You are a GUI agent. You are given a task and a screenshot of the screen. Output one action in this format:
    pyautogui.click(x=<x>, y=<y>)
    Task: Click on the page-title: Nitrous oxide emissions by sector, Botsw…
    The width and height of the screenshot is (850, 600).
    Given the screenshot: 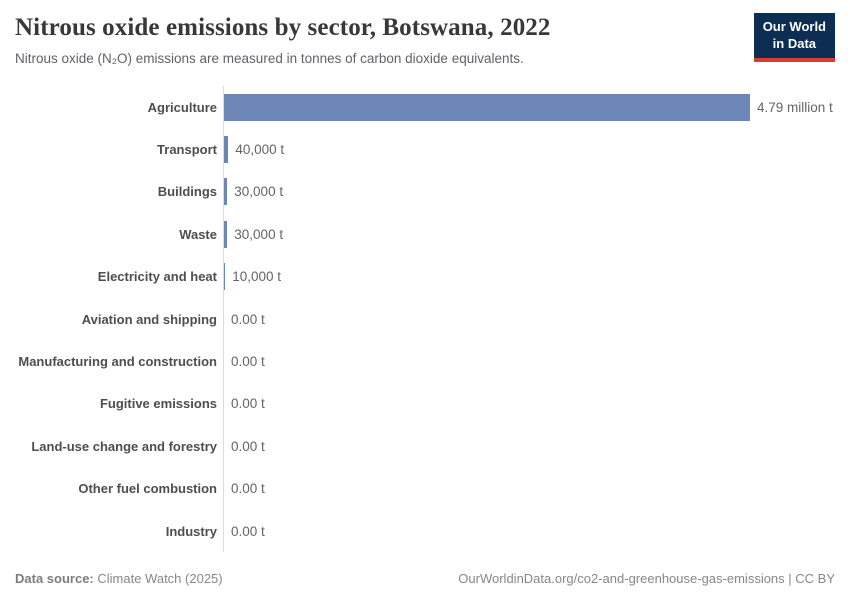 What is the action you would take?
    pyautogui.click(x=283, y=27)
    